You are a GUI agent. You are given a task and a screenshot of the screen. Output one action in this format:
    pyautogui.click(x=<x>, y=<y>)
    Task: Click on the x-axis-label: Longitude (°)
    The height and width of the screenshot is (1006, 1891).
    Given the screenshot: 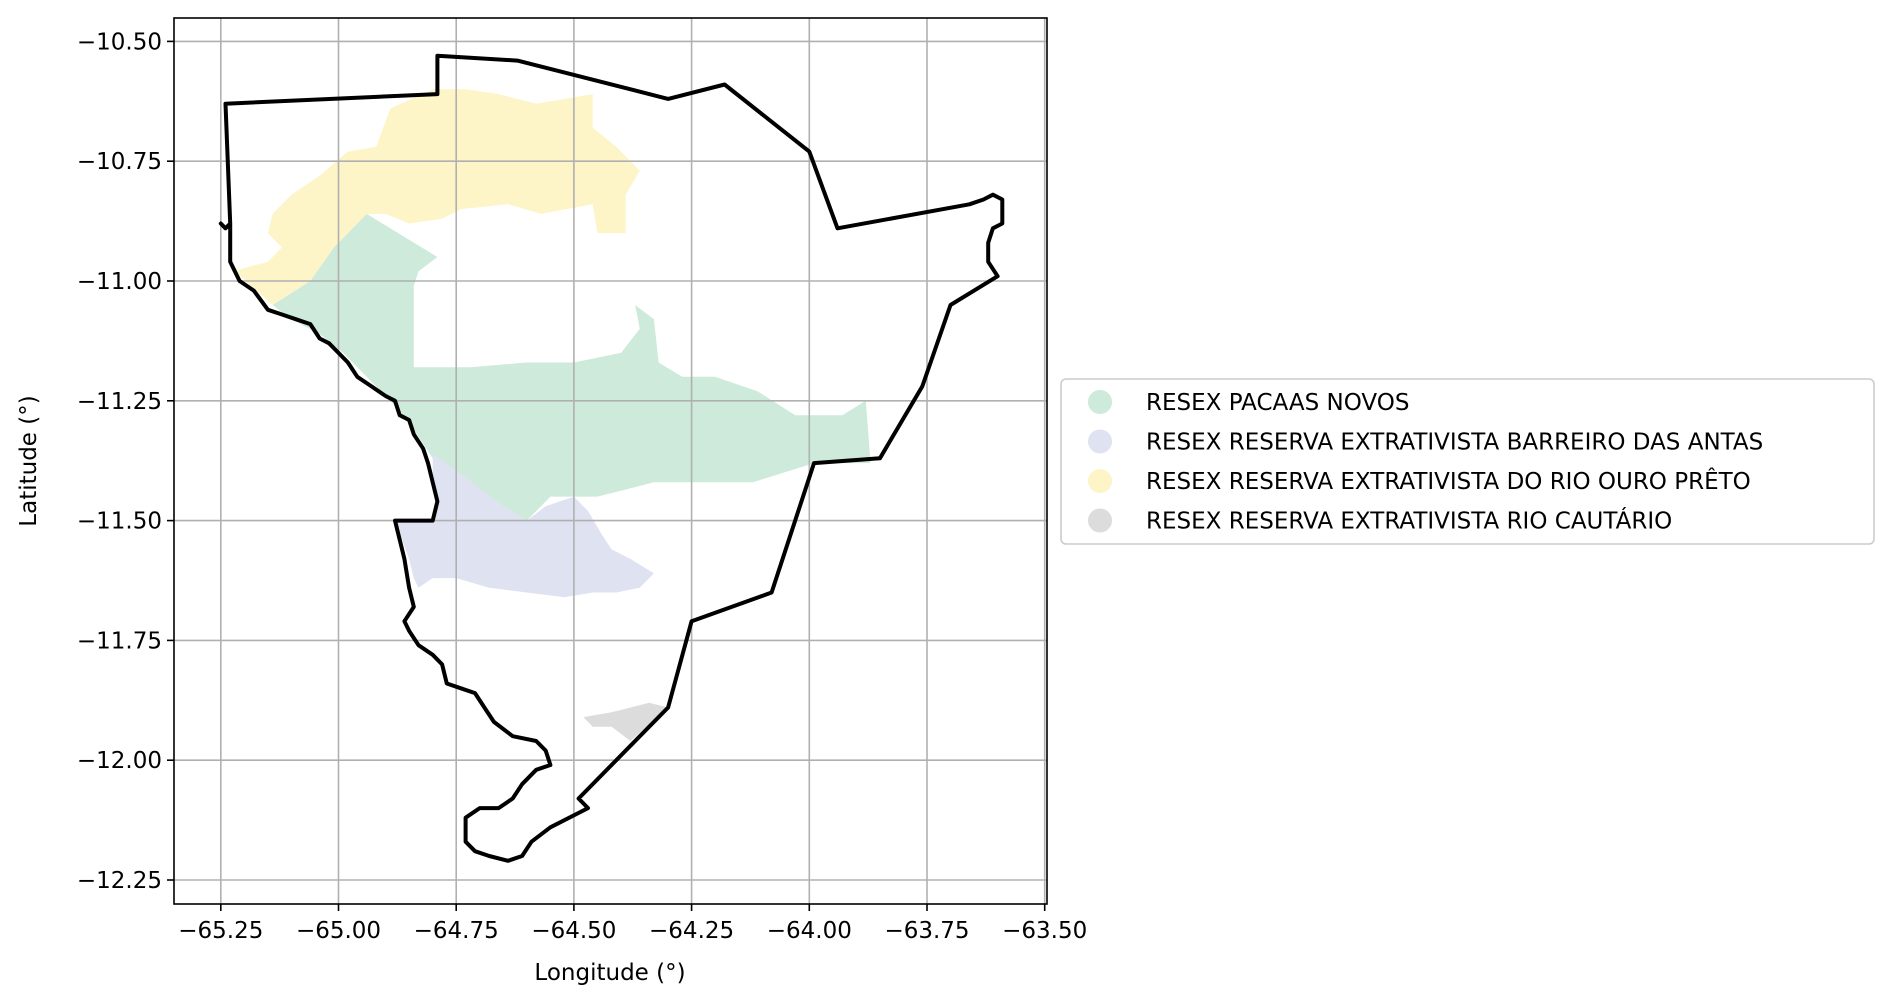 What is the action you would take?
    pyautogui.click(x=609, y=973)
    